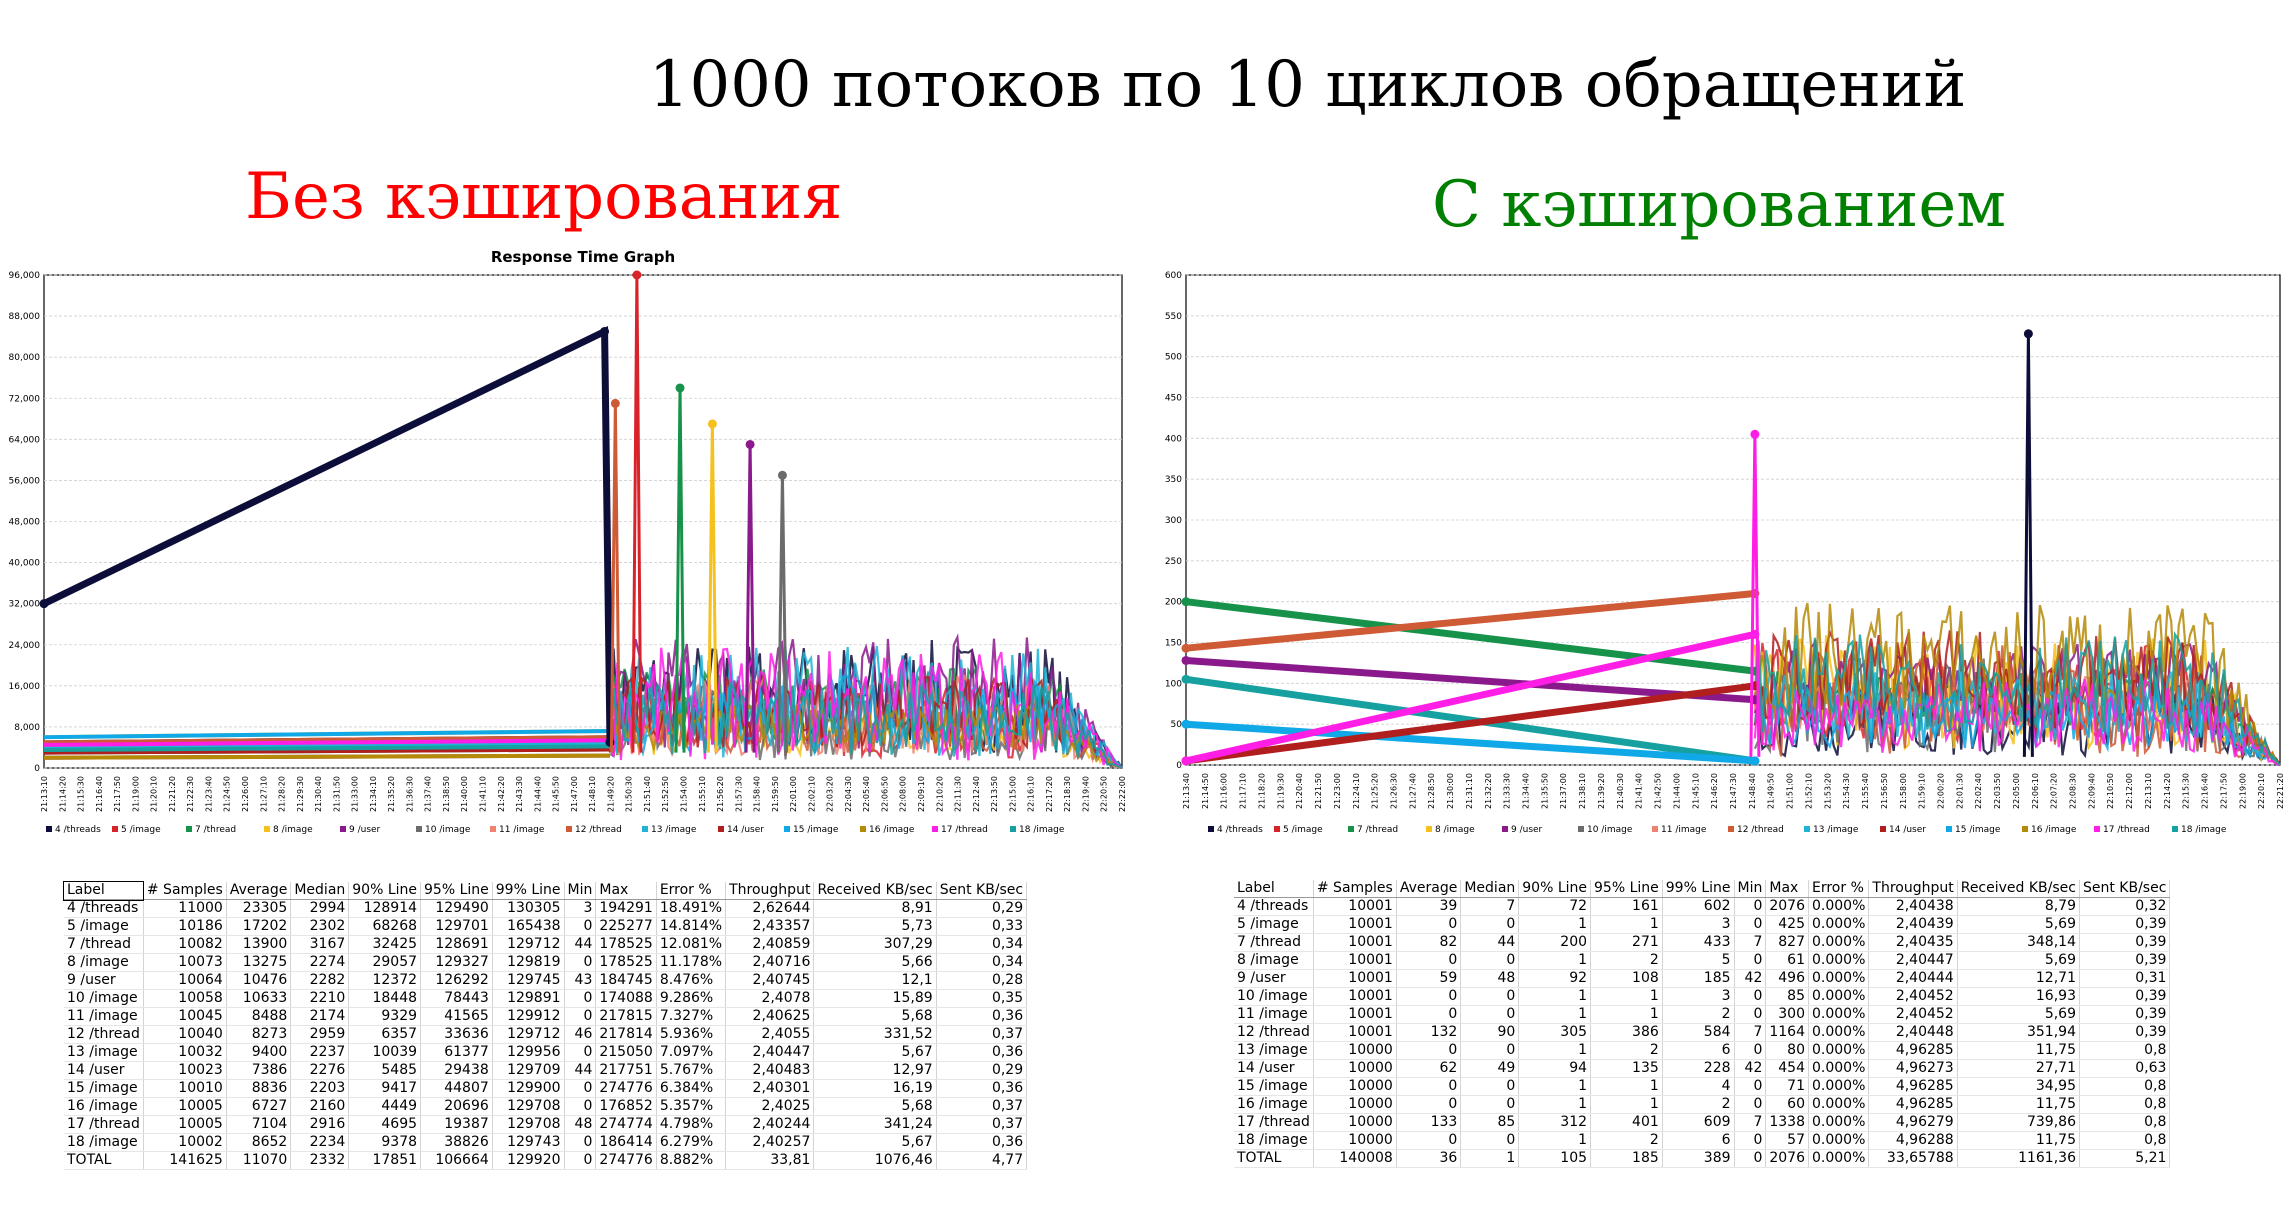 This screenshot has width=2285, height=1230. What do you see at coordinates (1355, 924) in the screenshot?
I see `table-cell: 10001` at bounding box center [1355, 924].